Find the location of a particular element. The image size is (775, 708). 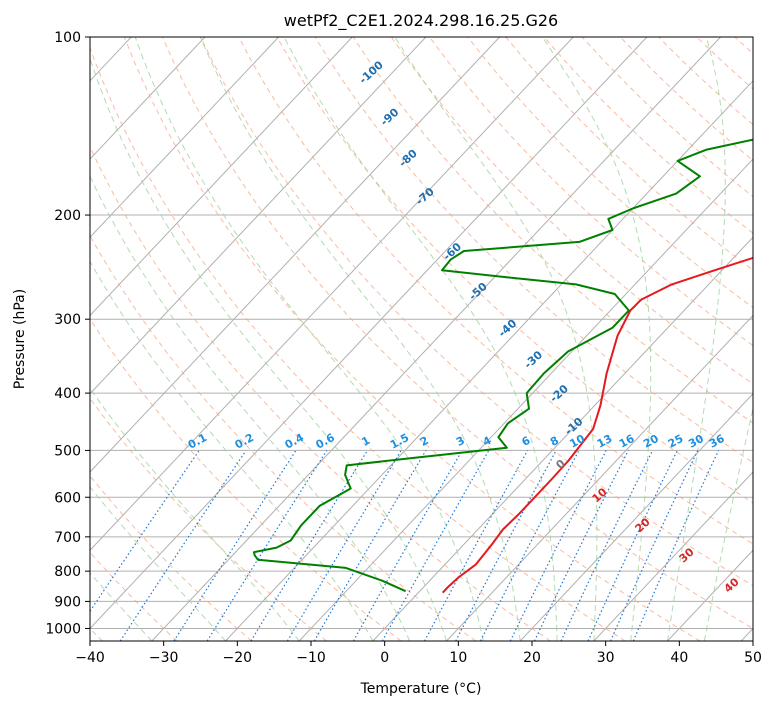

moist-adiabat-label: 30 is located at coordinates (687, 555).